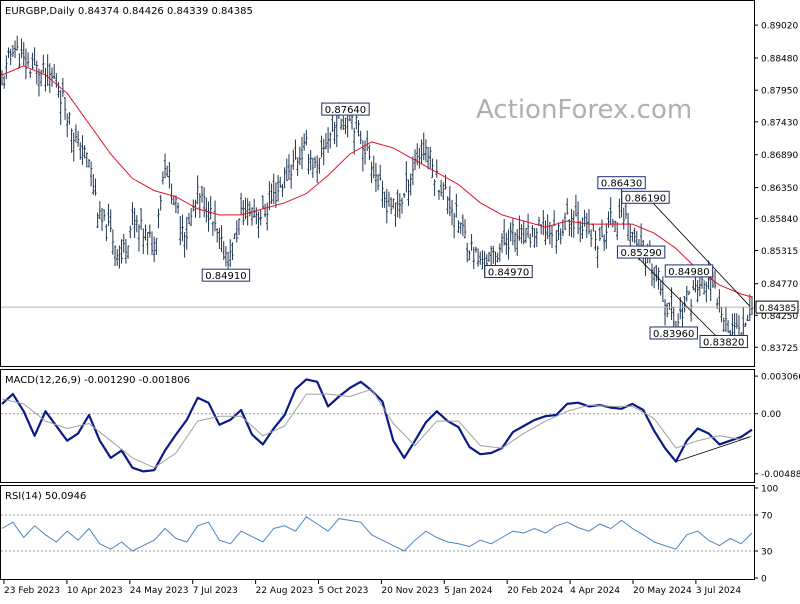  What do you see at coordinates (285, 591) in the screenshot?
I see `x-tick-label: 22 Aug 2023` at bounding box center [285, 591].